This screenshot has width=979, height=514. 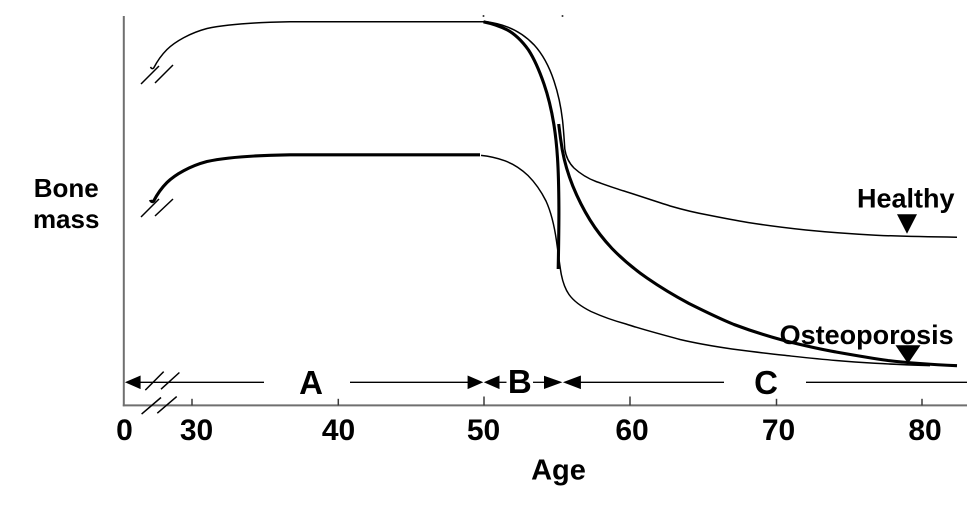 I want to click on svg-text: B, so click(x=520, y=381).